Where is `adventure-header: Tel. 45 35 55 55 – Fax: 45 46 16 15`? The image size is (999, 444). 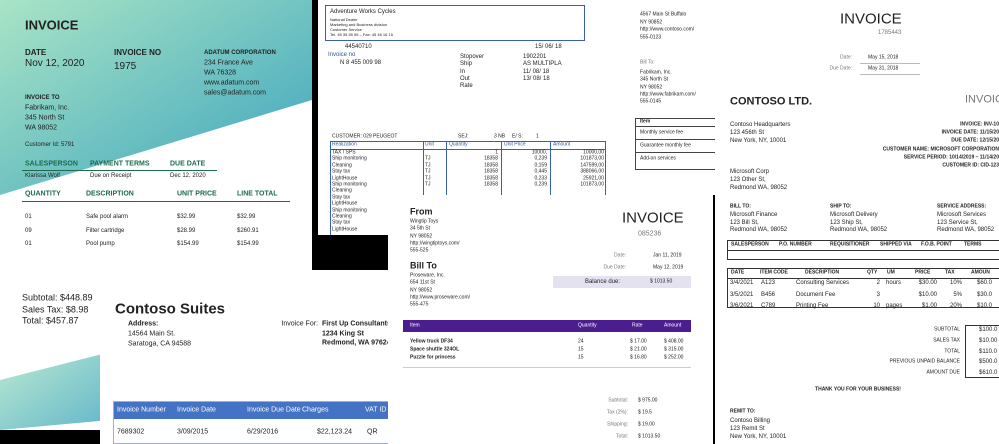
adventure-header: Tel. 45 35 55 55 – Fax: 45 46 16 15 is located at coordinates (361, 34).